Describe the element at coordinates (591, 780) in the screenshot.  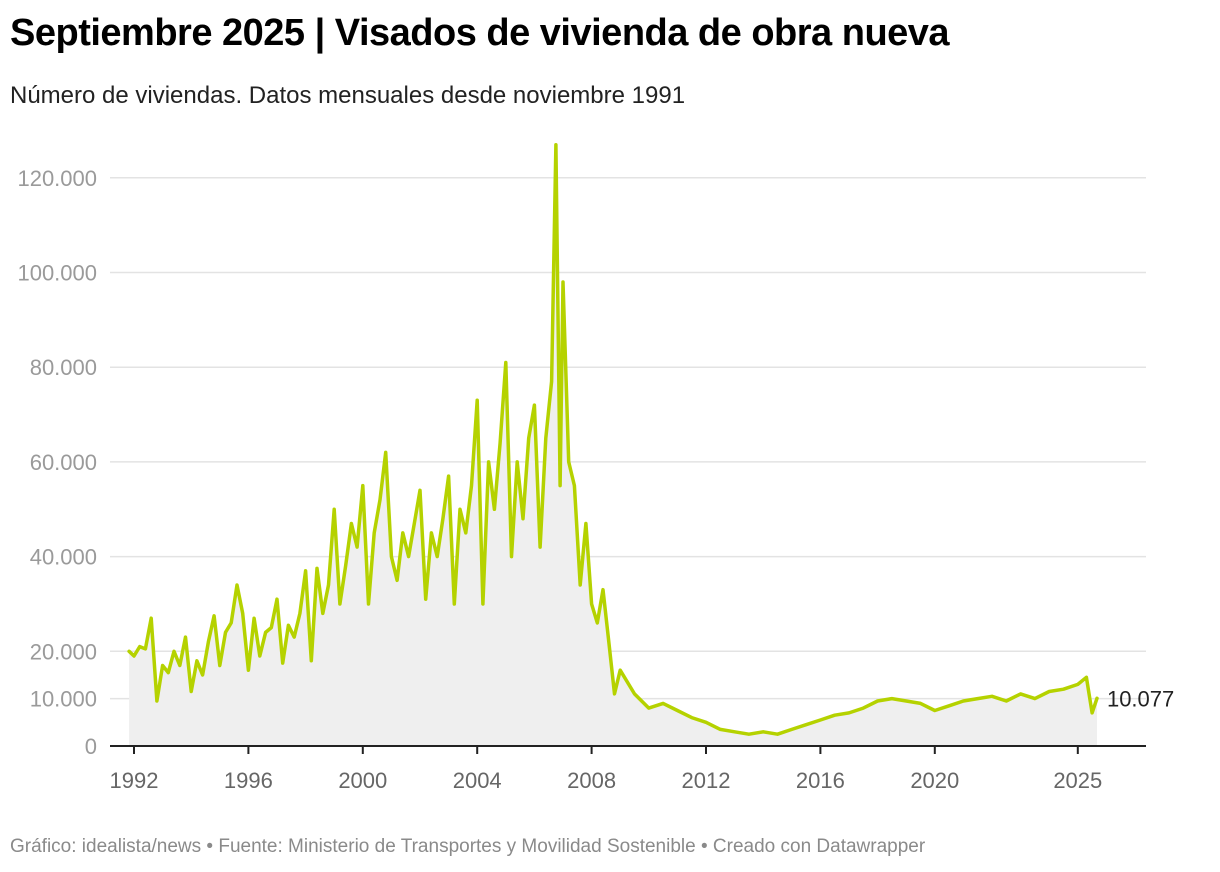
I see `x-tick-label: 2008` at that location.